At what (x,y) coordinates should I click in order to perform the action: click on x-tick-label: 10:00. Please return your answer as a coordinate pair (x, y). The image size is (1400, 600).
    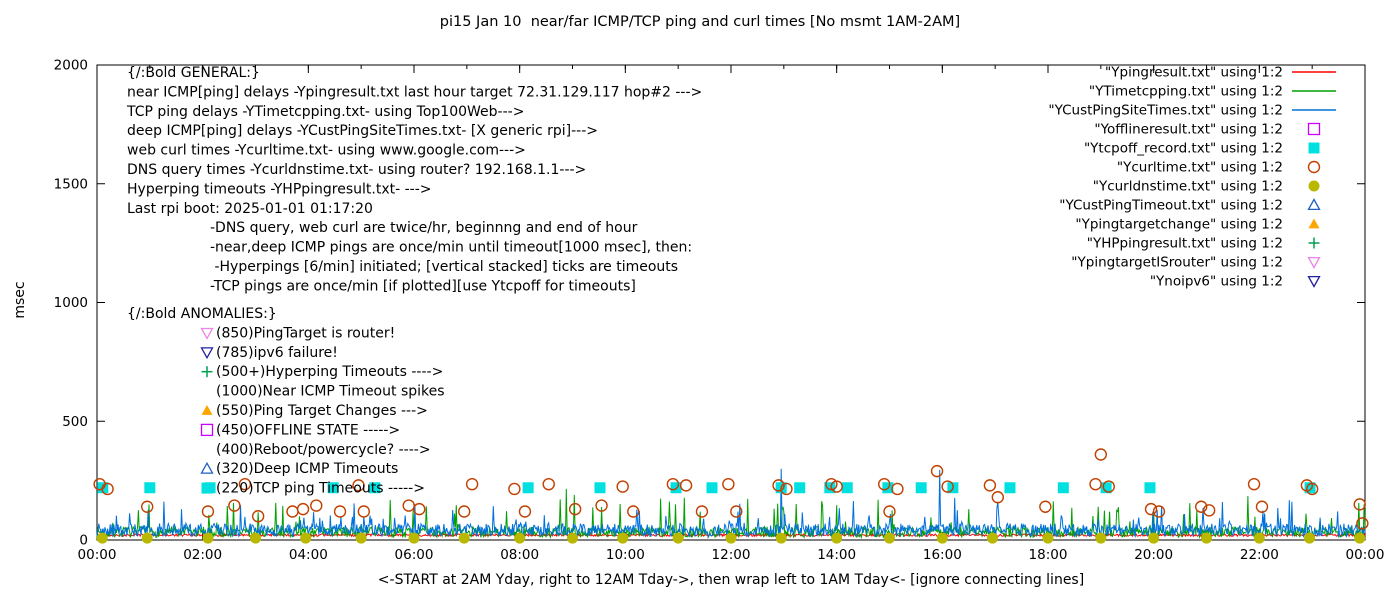
    Looking at the image, I should click on (625, 555).